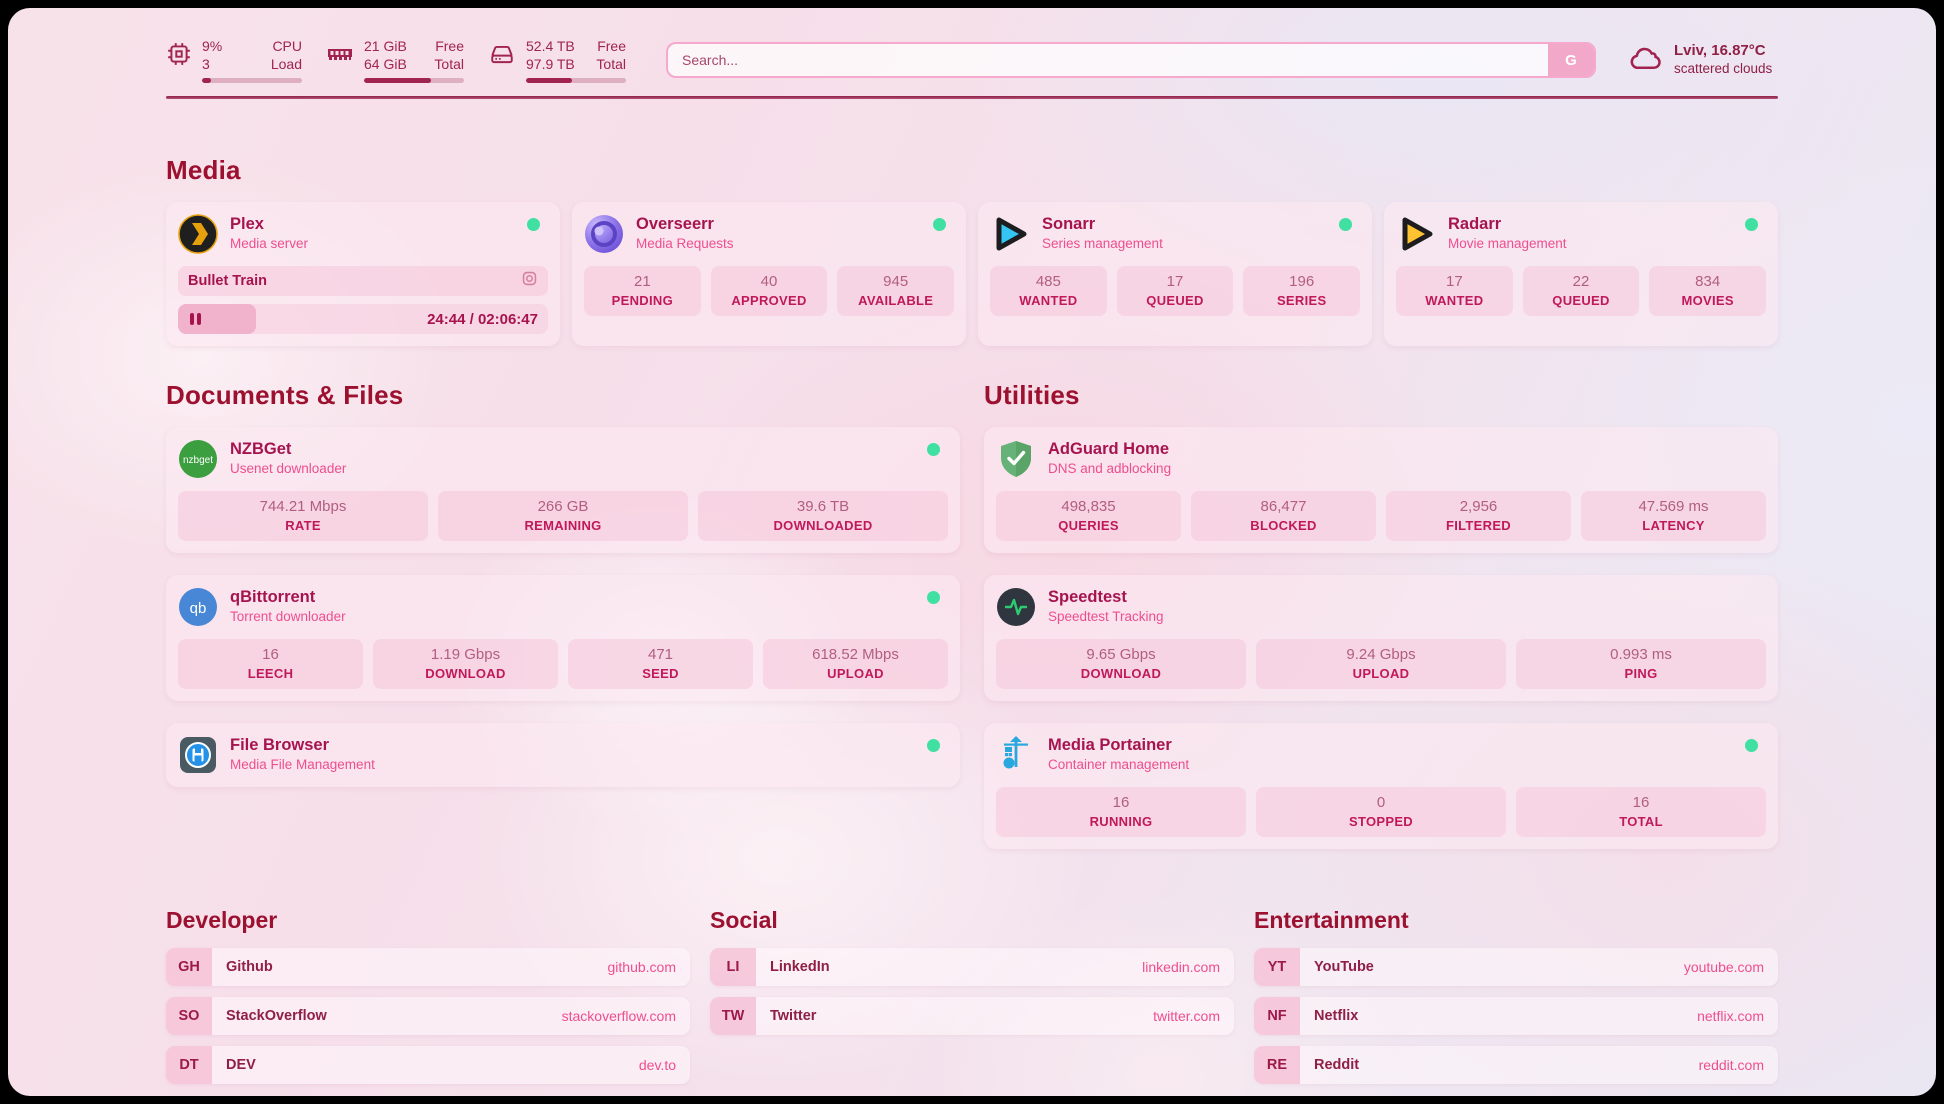 The image size is (1944, 1104). What do you see at coordinates (212, 45) in the screenshot?
I see `cpu-usage: 9%` at bounding box center [212, 45].